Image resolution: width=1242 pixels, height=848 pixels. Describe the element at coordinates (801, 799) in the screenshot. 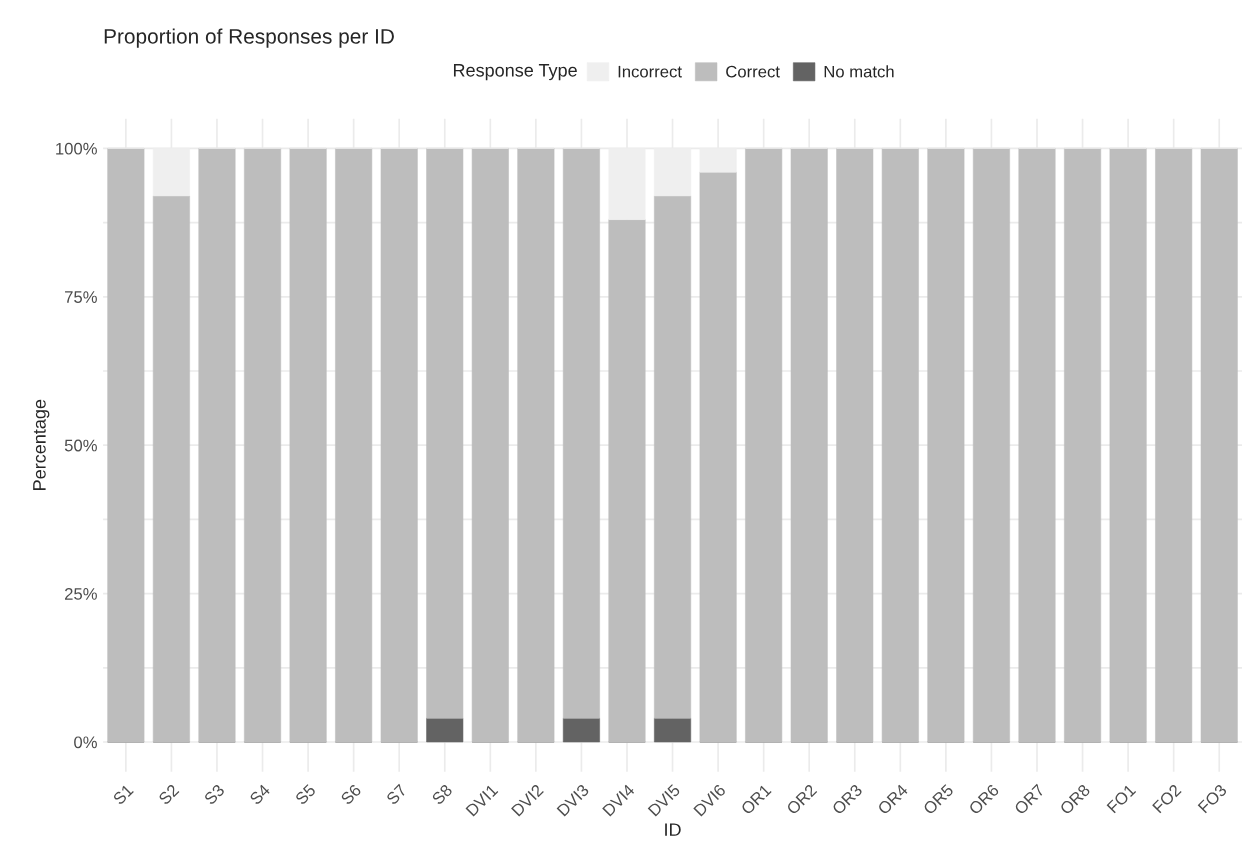

I see `x-tick-label: OR2` at that location.